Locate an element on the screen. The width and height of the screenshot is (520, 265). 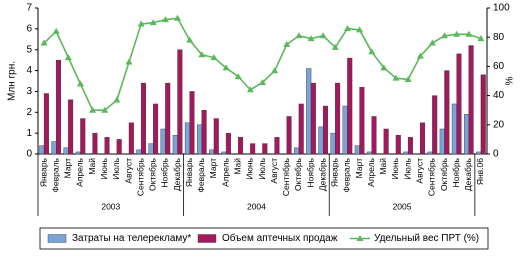
x-tick-label: Сентябрь is located at coordinates (286, 176).